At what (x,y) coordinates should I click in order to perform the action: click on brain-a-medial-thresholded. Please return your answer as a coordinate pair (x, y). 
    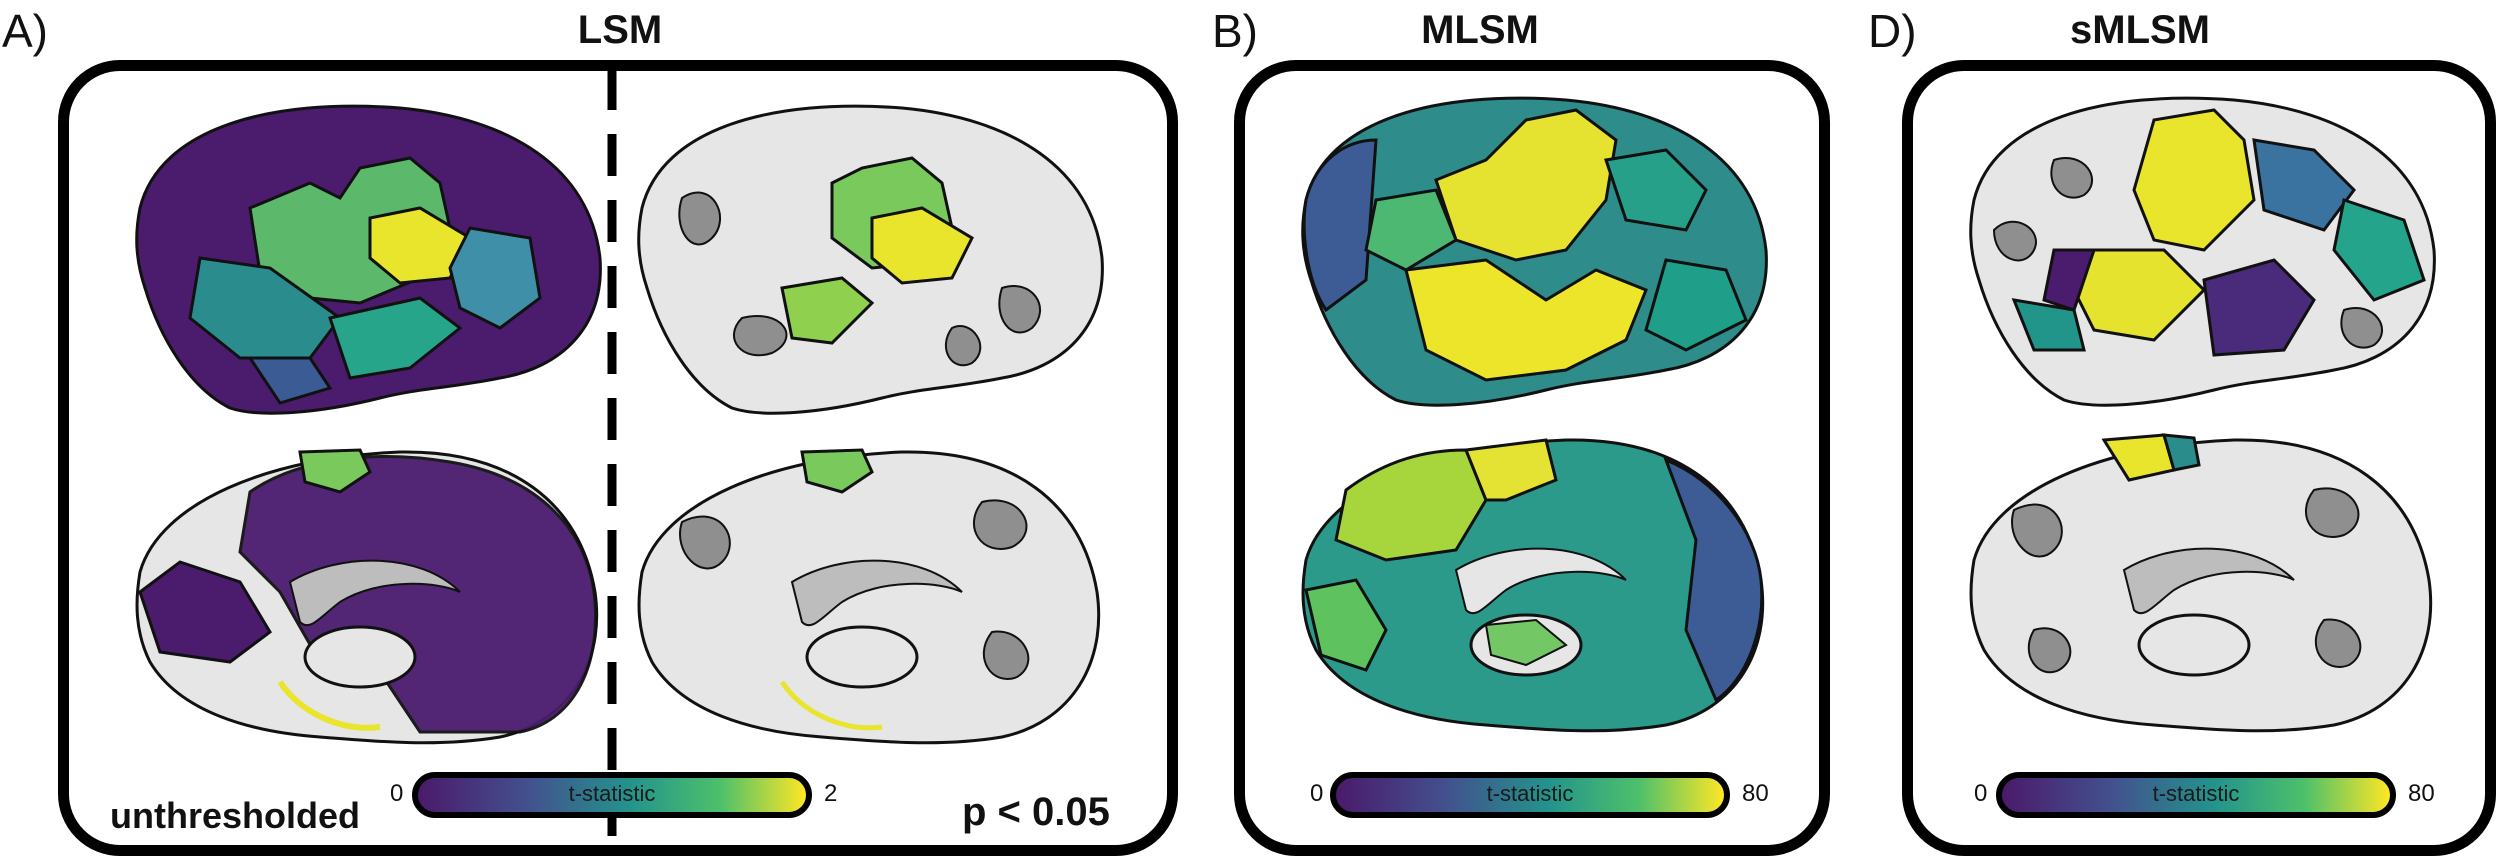
    Looking at the image, I should click on (869, 596).